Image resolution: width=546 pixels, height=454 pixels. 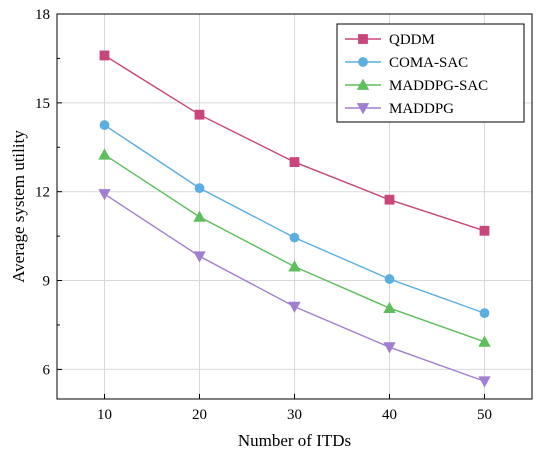 I want to click on legend-label: QDDM, so click(x=412, y=40).